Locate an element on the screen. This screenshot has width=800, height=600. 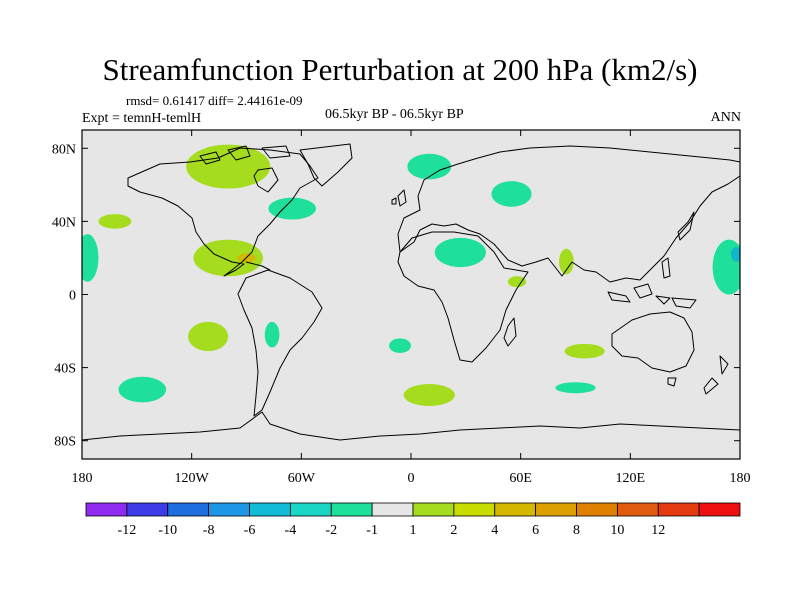
lon-tick-label: 120W is located at coordinates (192, 478).